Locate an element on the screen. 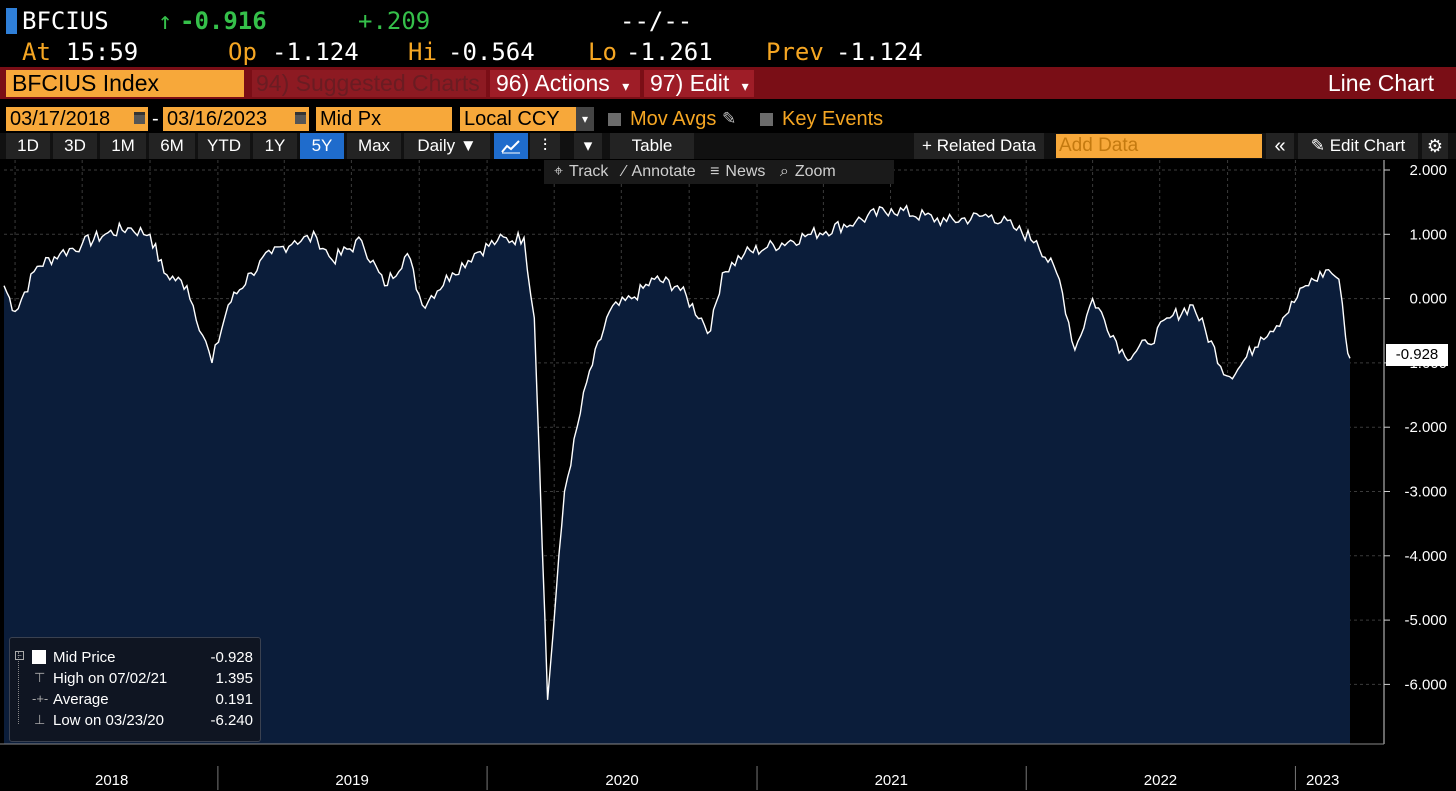 This screenshot has width=1456, height=791. y-tick-label: -2.000 is located at coordinates (1425, 427).